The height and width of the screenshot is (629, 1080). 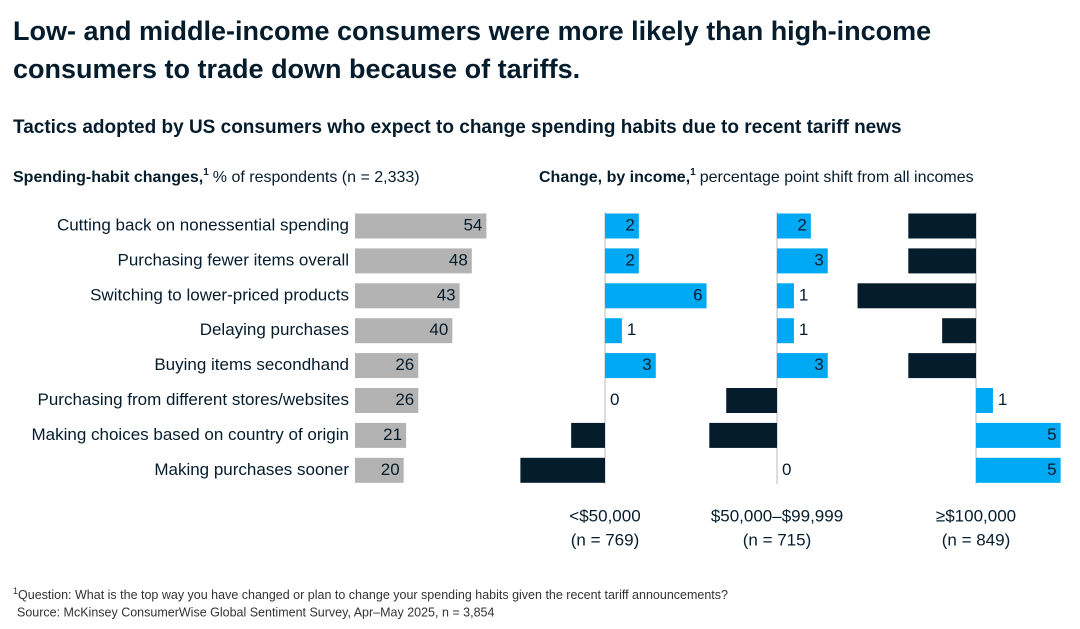 What do you see at coordinates (446, 294) in the screenshot?
I see `value-label: 43` at bounding box center [446, 294].